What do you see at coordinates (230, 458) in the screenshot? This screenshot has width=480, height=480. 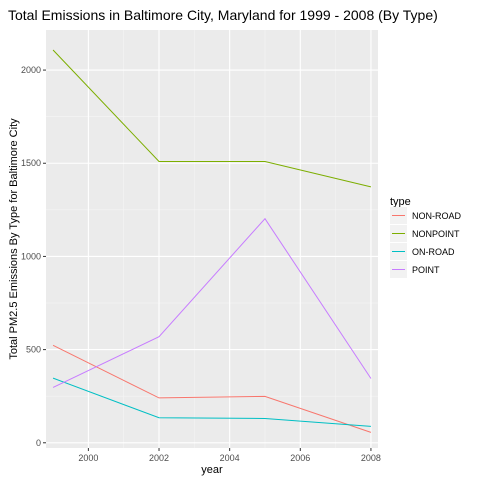 I see `x-tick-label: 2004` at bounding box center [230, 458].